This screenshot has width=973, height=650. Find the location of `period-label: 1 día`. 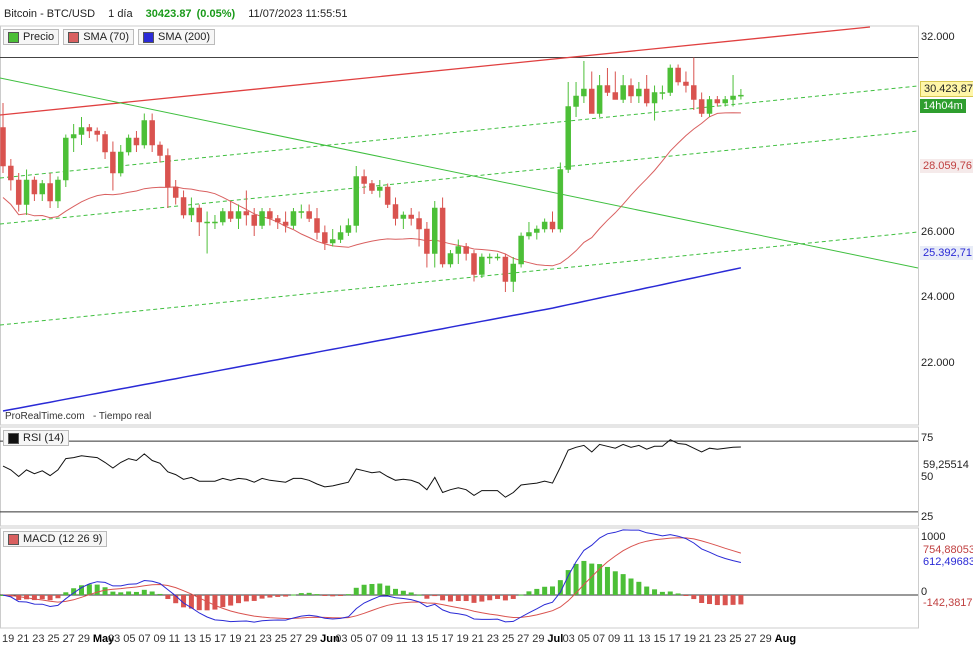

period-label: 1 día is located at coordinates (120, 14).